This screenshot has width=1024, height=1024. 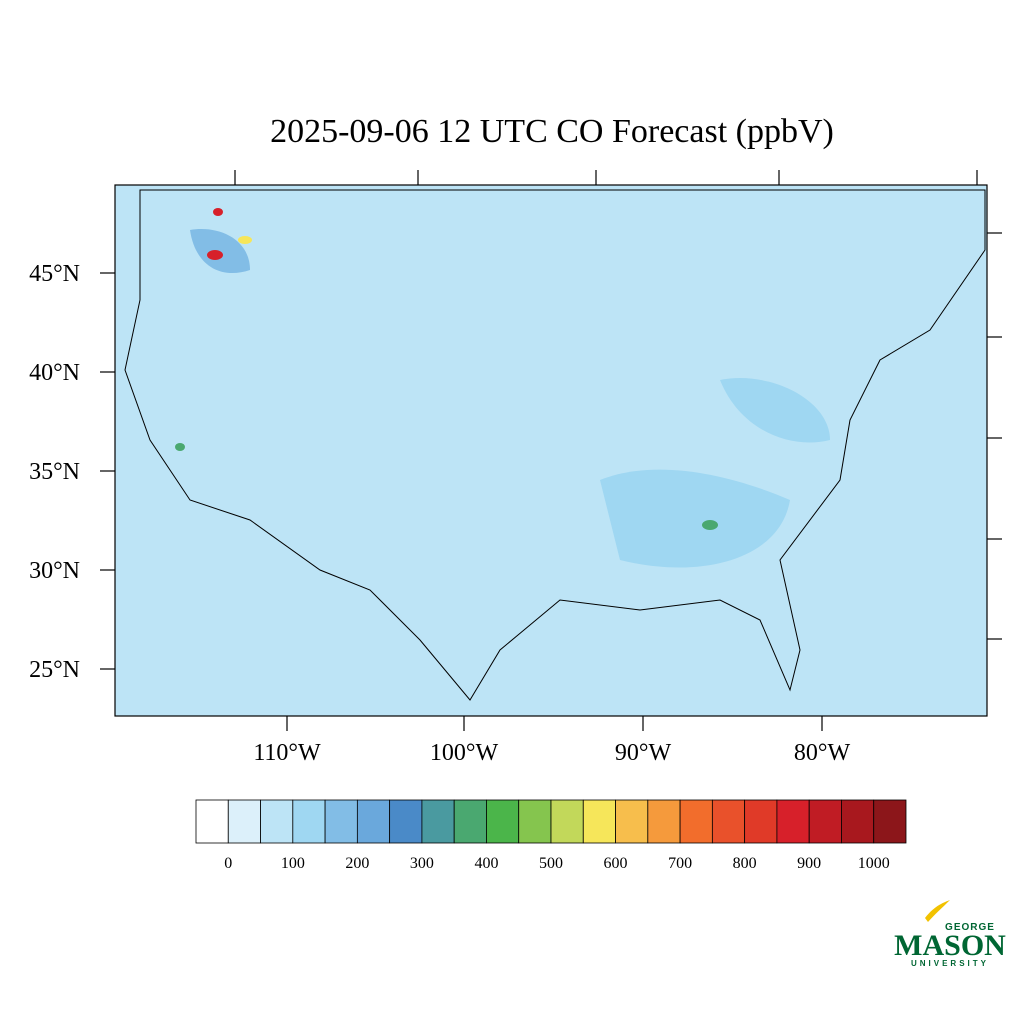 What do you see at coordinates (874, 863) in the screenshot?
I see `colorbar-label: 1000` at bounding box center [874, 863].